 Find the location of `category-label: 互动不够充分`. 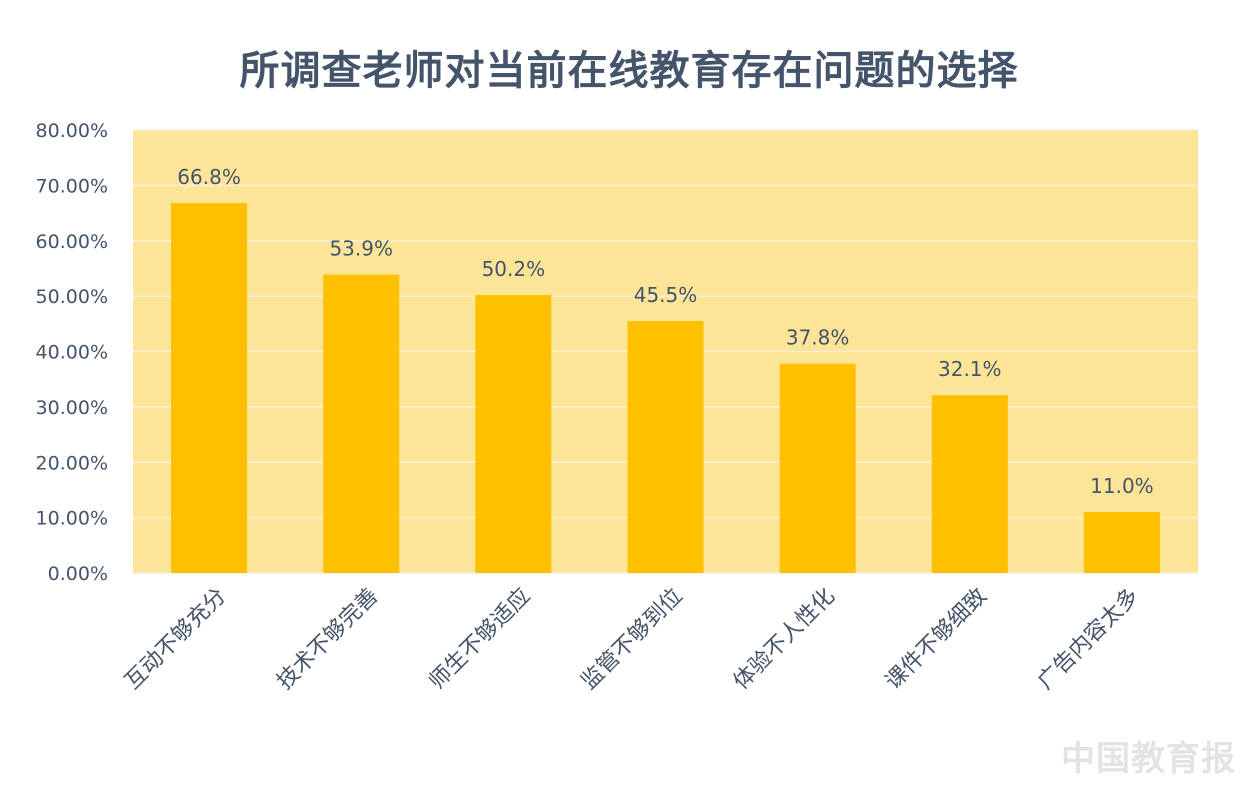

category-label: 互动不够充分 is located at coordinates (175, 639).